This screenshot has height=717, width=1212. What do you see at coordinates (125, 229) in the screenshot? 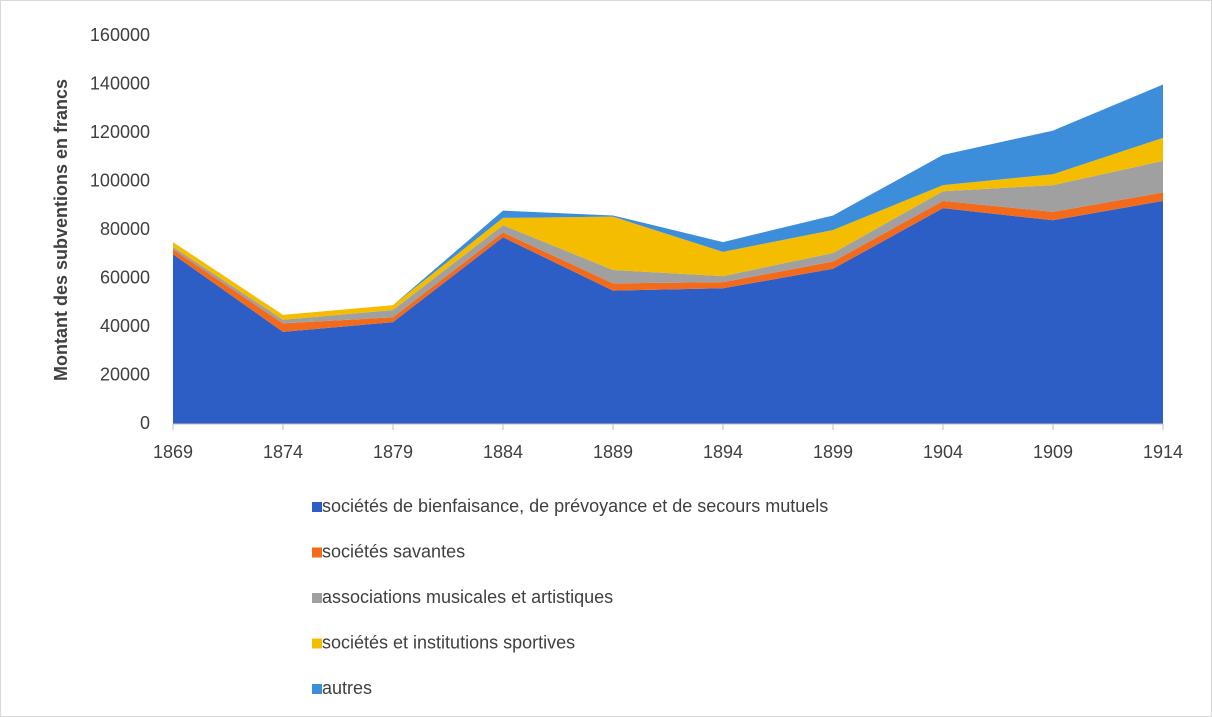
I see `y-tick-label: 80000` at bounding box center [125, 229].